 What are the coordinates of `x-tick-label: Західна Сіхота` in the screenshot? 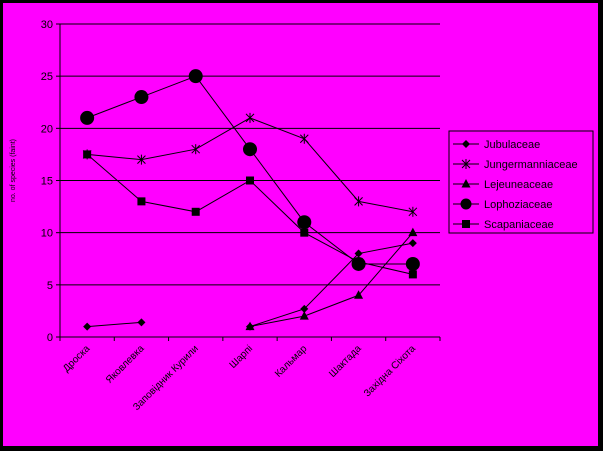 It's located at (390, 371).